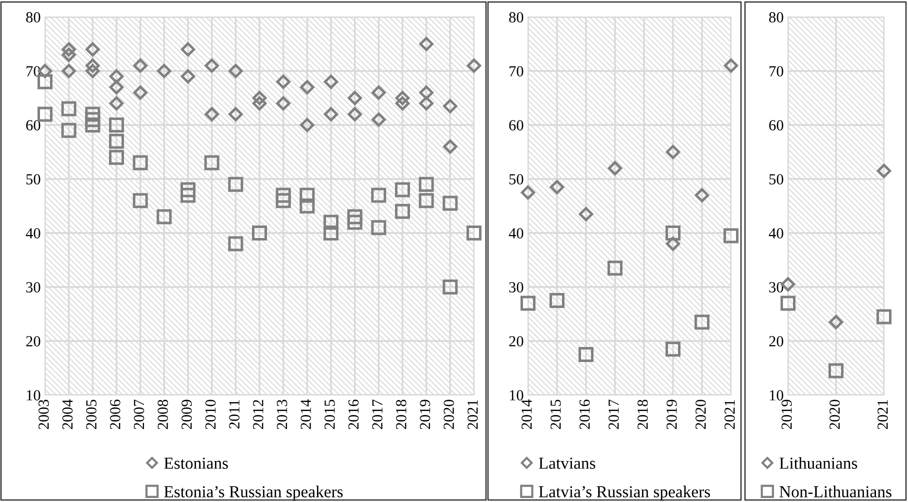  What do you see at coordinates (624, 493) in the screenshot?
I see `legend-label: Latvia’s Russian speakers` at bounding box center [624, 493].